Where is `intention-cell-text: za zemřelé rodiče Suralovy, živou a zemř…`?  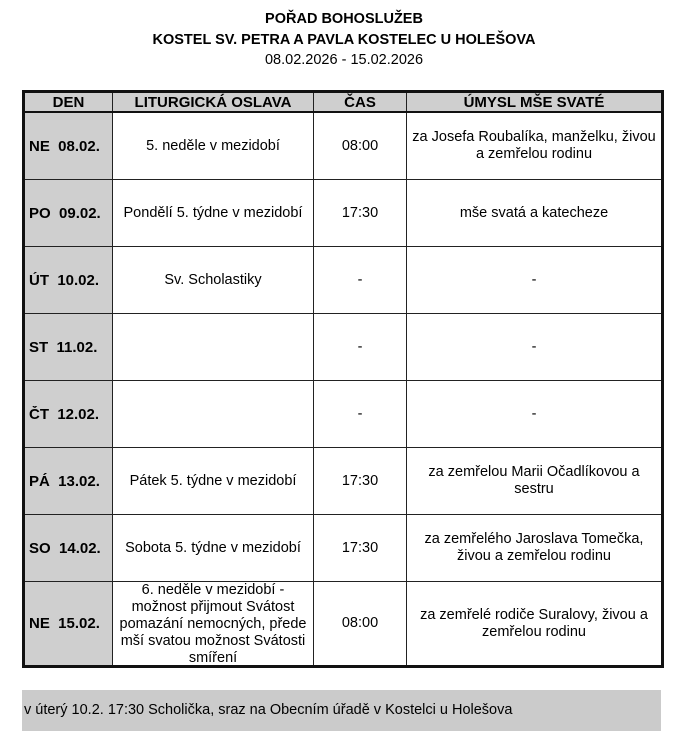 intention-cell-text: za zemřelé rodiče Suralovy, živou a zemř… is located at coordinates (534, 623).